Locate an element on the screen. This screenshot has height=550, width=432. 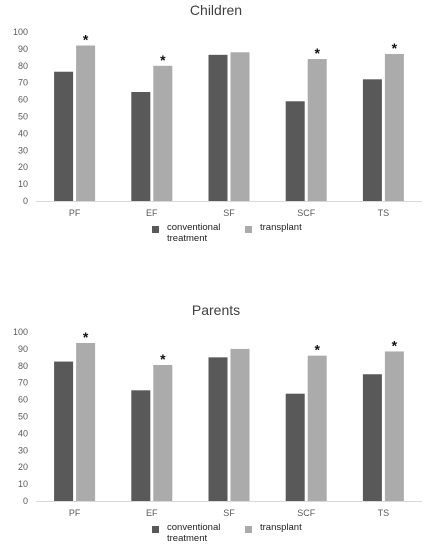
chart-title: Parents is located at coordinates (216, 310).